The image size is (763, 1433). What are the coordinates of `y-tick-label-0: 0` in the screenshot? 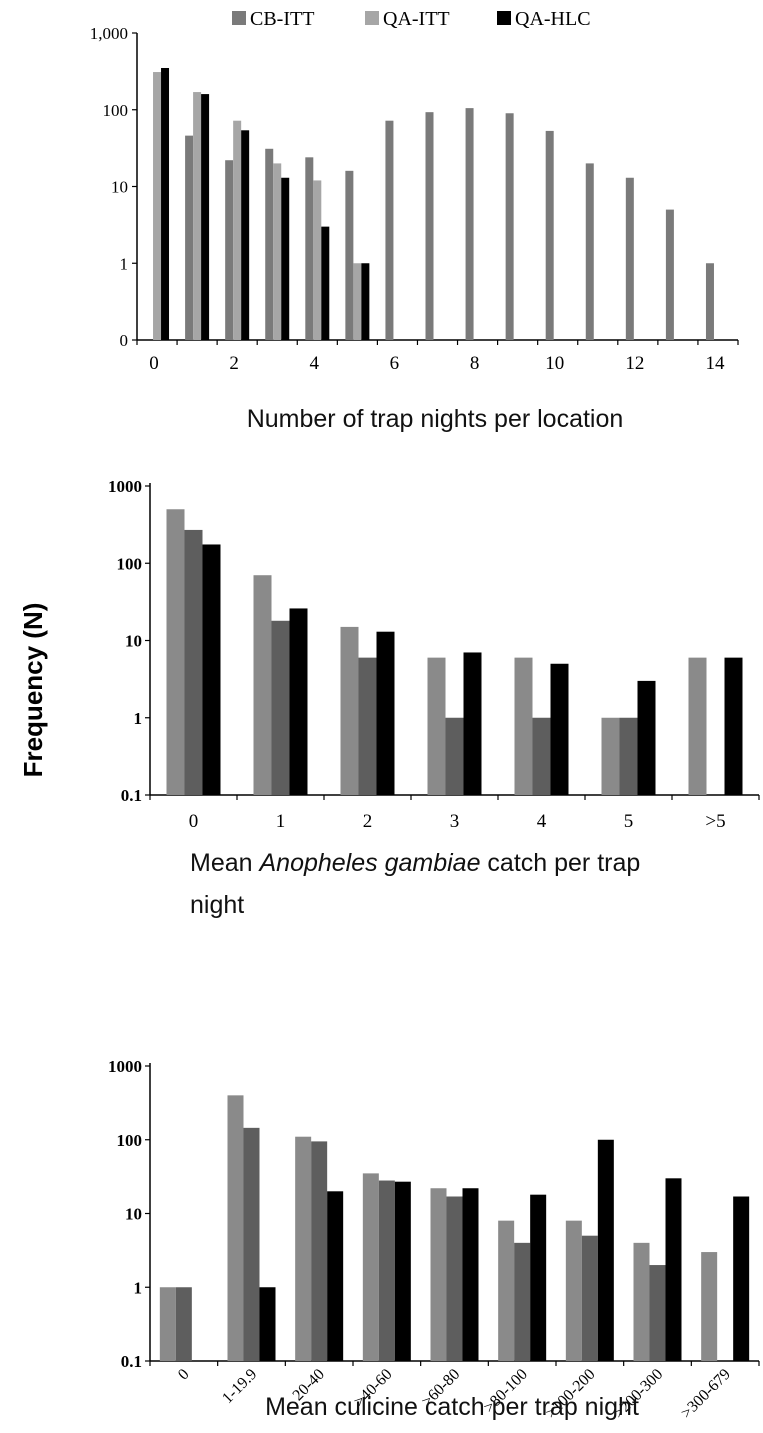 It's located at (124, 340).